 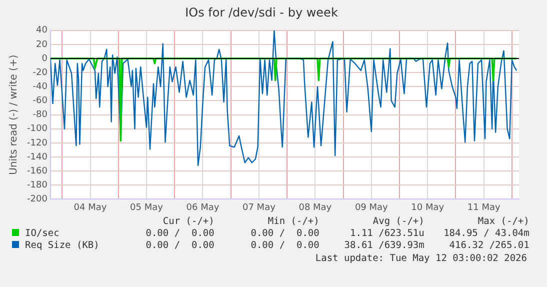 What do you see at coordinates (293, 222) in the screenshot?
I see `text: Min (-/+)` at bounding box center [293, 222].